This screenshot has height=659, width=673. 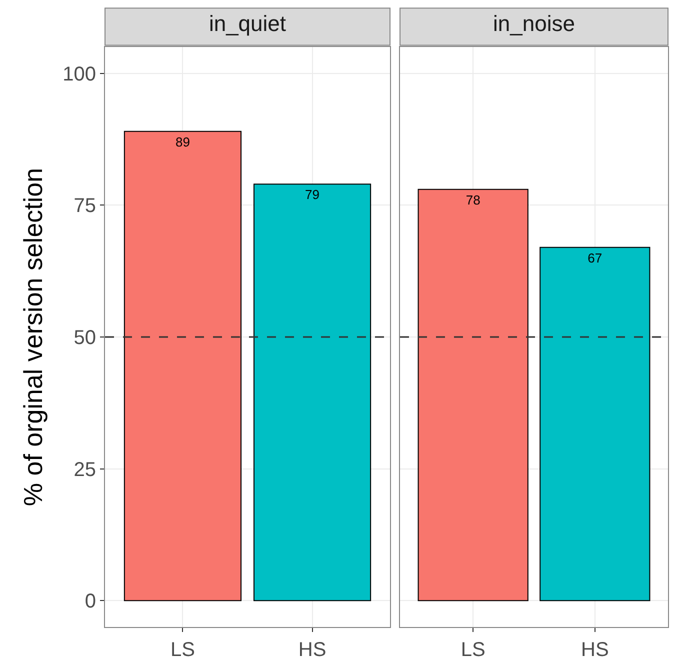 What do you see at coordinates (79, 74) in the screenshot?
I see `y-tick-label: 100` at bounding box center [79, 74].